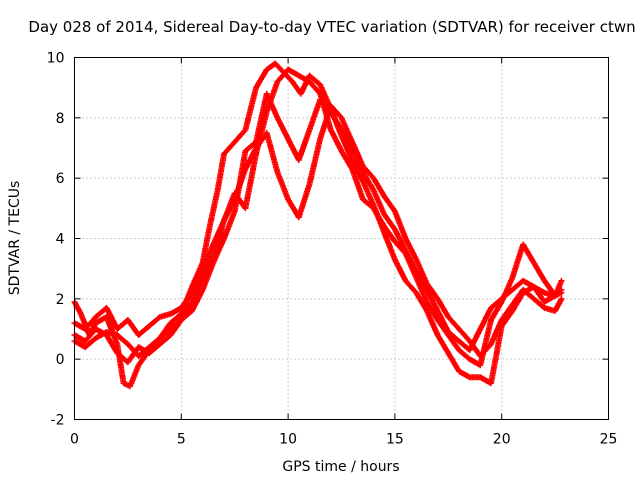 The image size is (640, 480). Describe the element at coordinates (15, 238) in the screenshot. I see `y-axis-title: SDTVAR / TECUs` at that location.